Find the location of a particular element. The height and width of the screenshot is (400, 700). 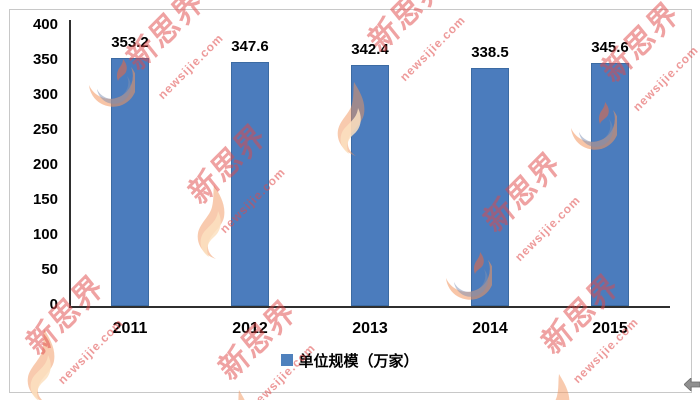

category-label-2012: 2012 is located at coordinates (250, 328).